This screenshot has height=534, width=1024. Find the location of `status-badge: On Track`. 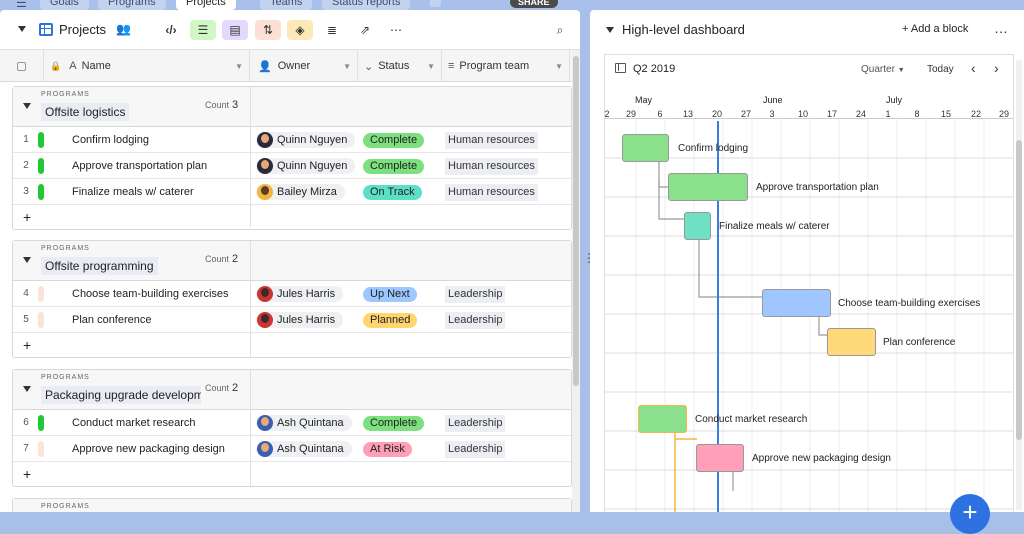

status-badge: On Track is located at coordinates (392, 192).